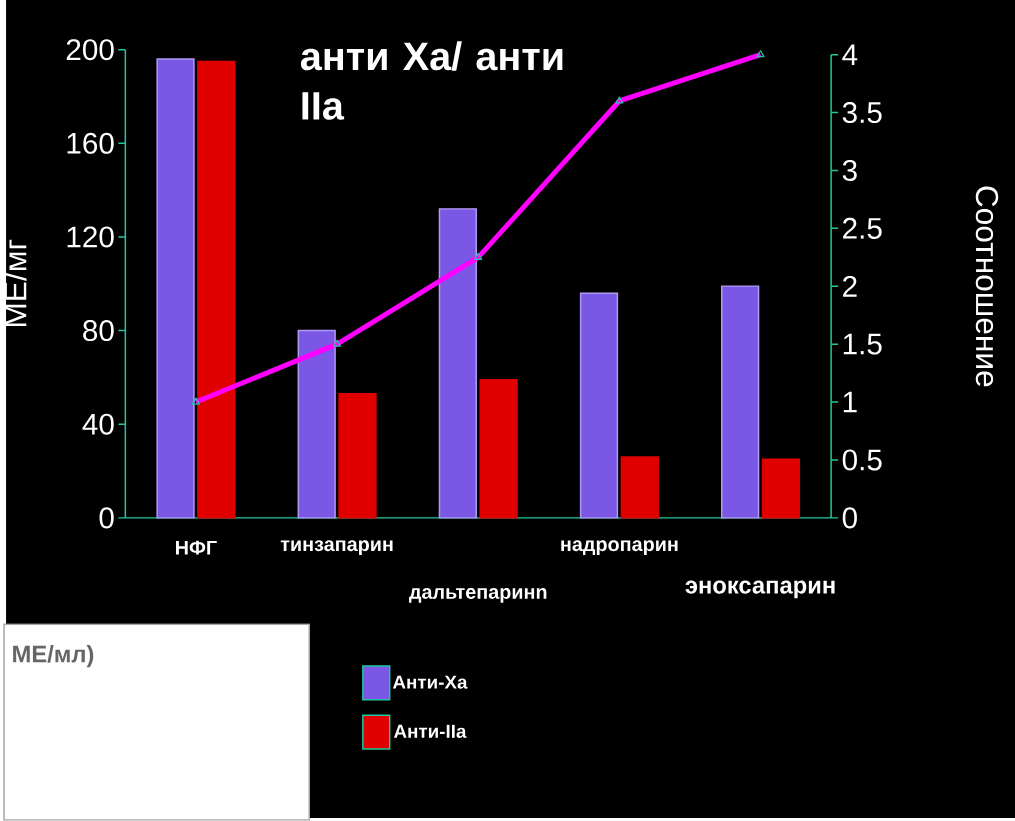 The width and height of the screenshot is (1015, 821). Describe the element at coordinates (430, 682) in the screenshot. I see `legend-label: Анти-Ха` at that location.